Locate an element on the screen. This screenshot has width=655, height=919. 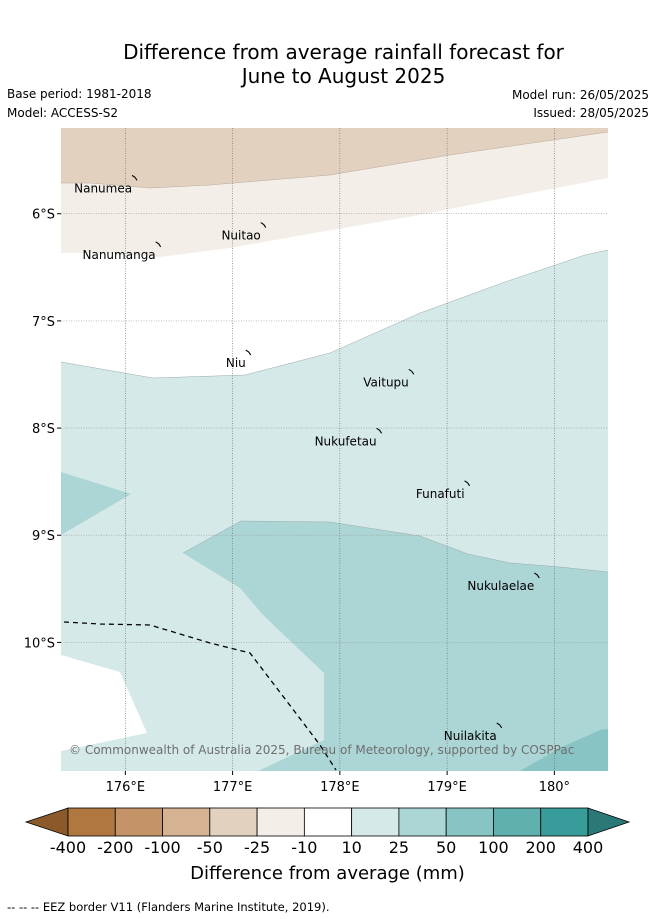
colorbar-tick-label: -25 is located at coordinates (257, 847).